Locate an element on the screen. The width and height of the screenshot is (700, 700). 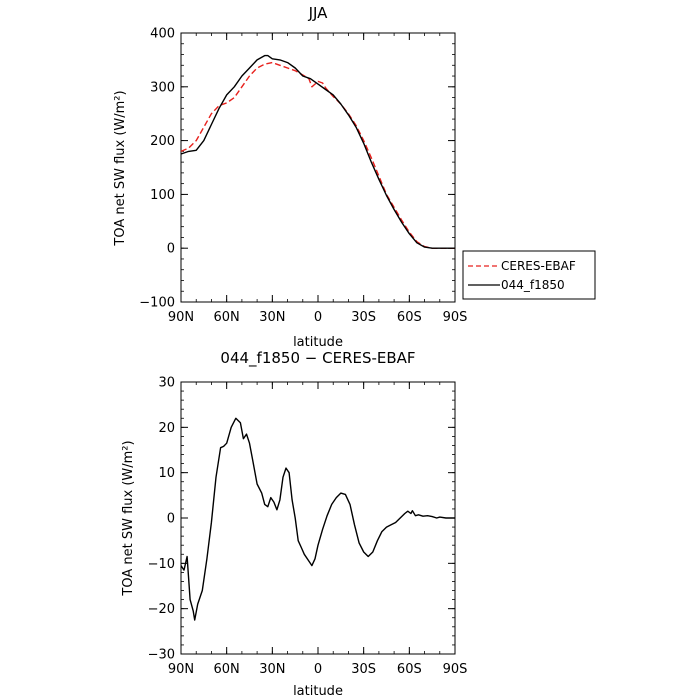
top-x-tick-labels: 90N 60N 30N 0 30S 60S 90S is located at coordinates (318, 317).